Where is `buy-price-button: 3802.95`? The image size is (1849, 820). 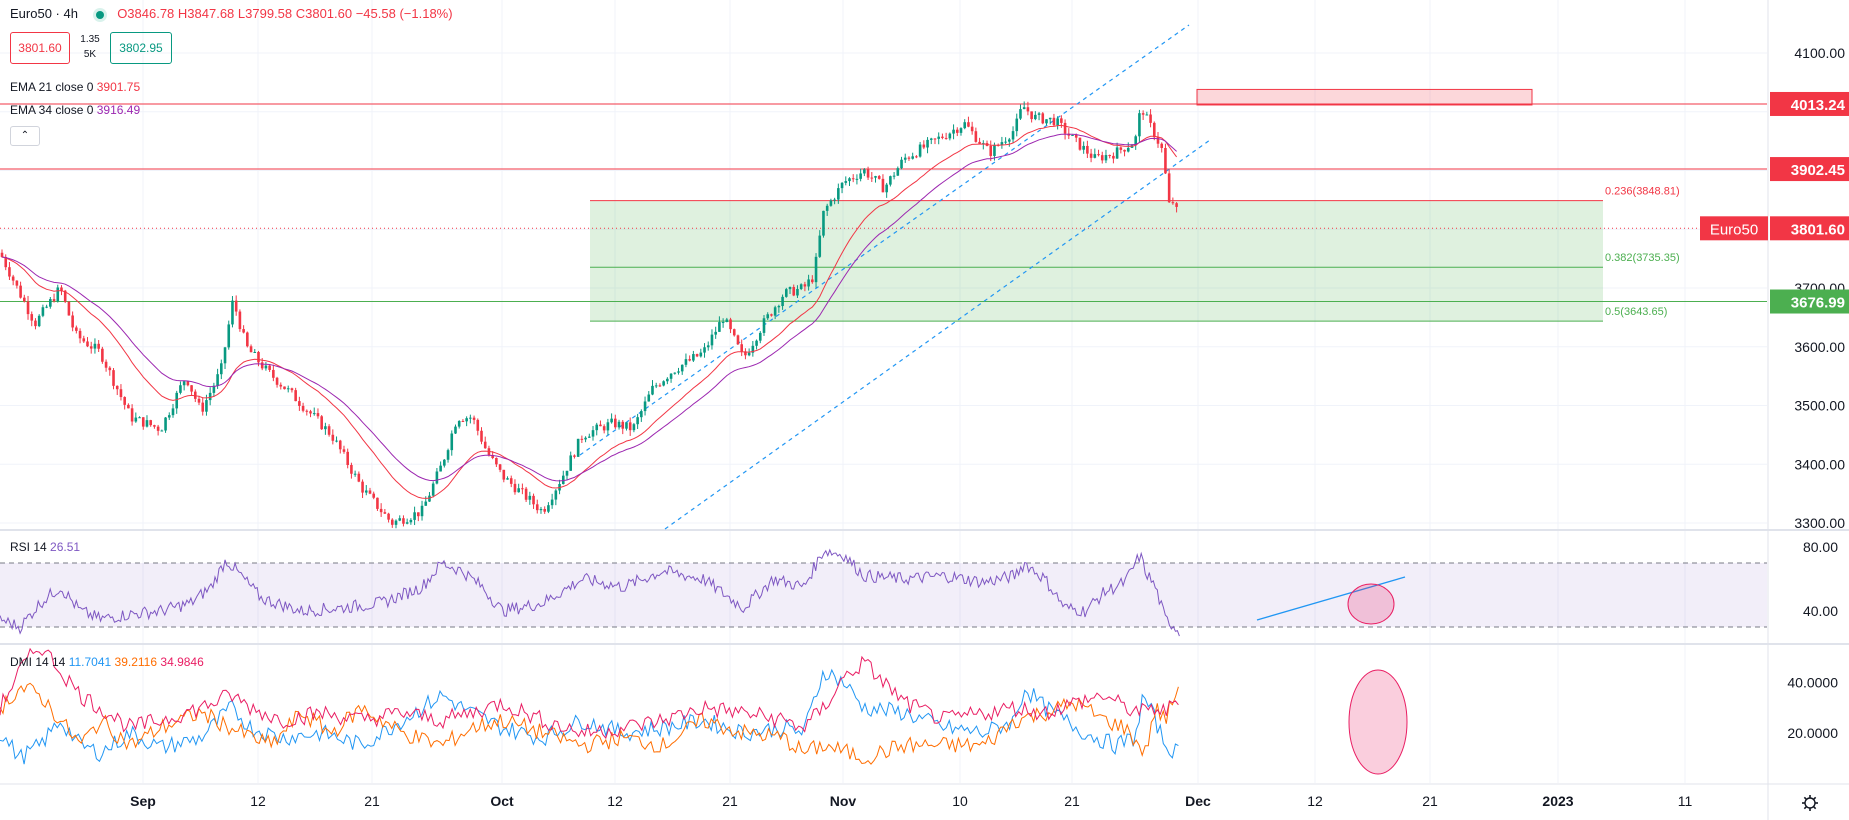 buy-price-button: 3802.95 is located at coordinates (141, 48).